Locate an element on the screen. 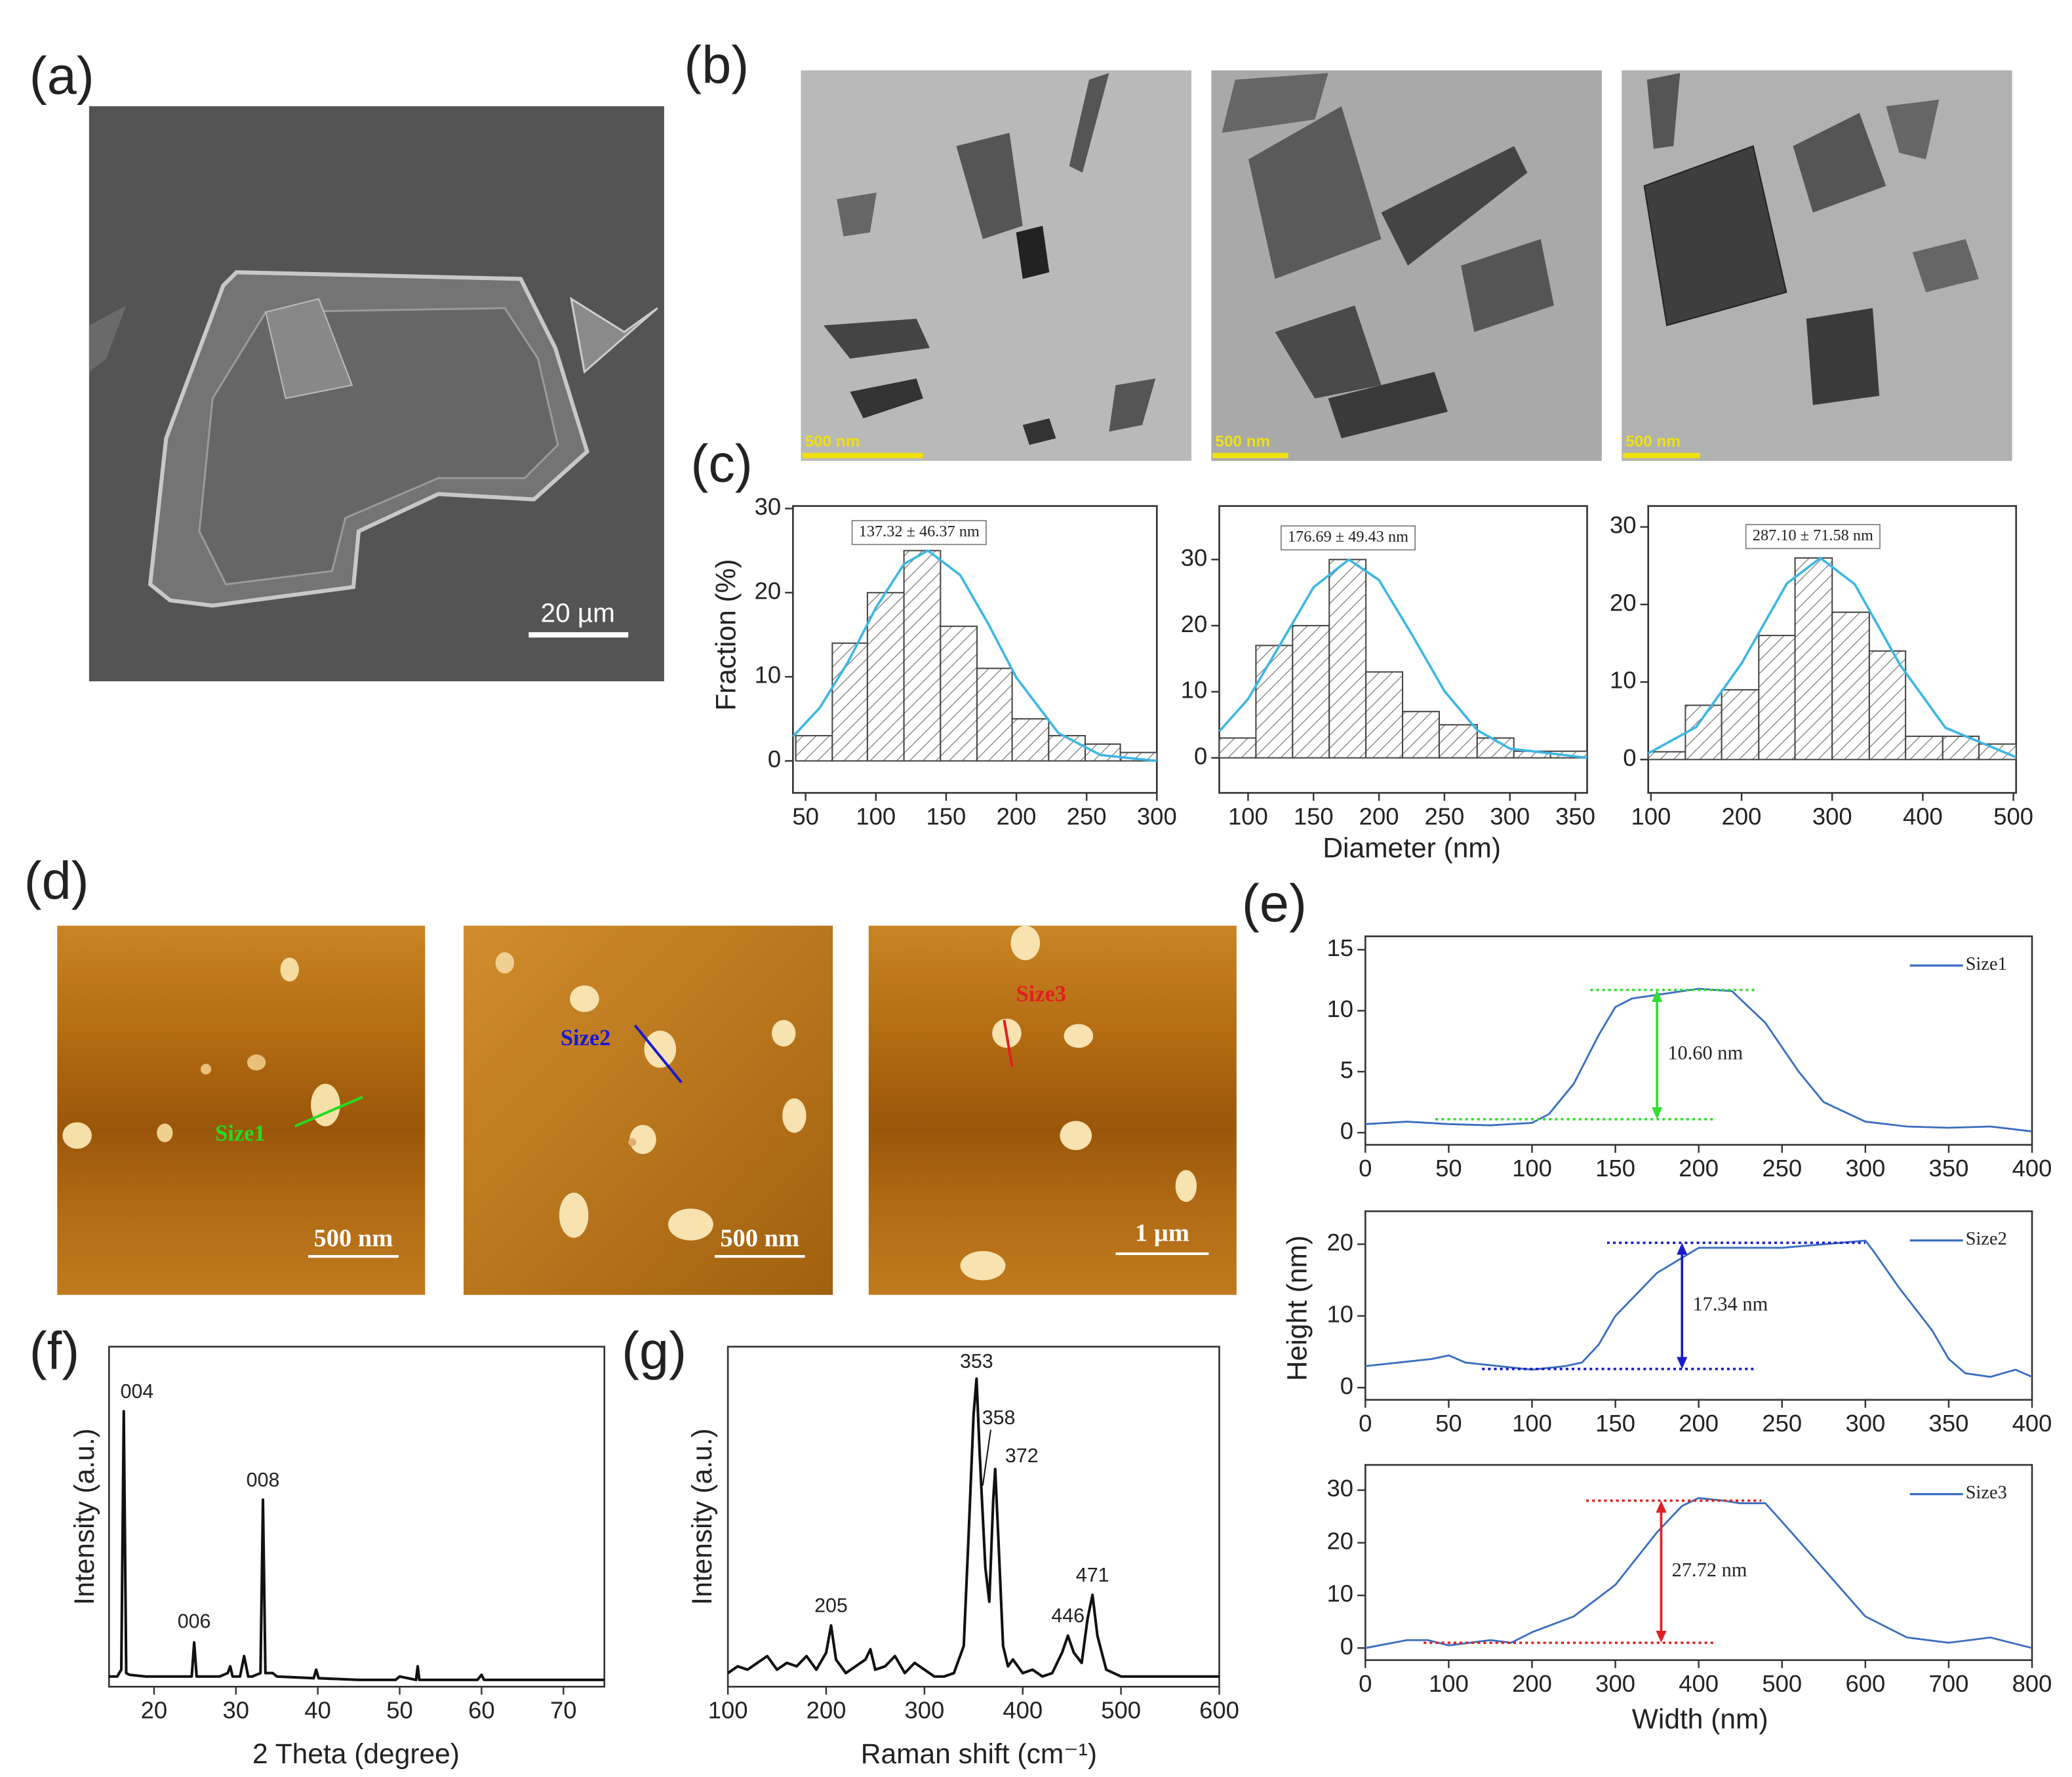  peak-label: 205 is located at coordinates (831, 1606).